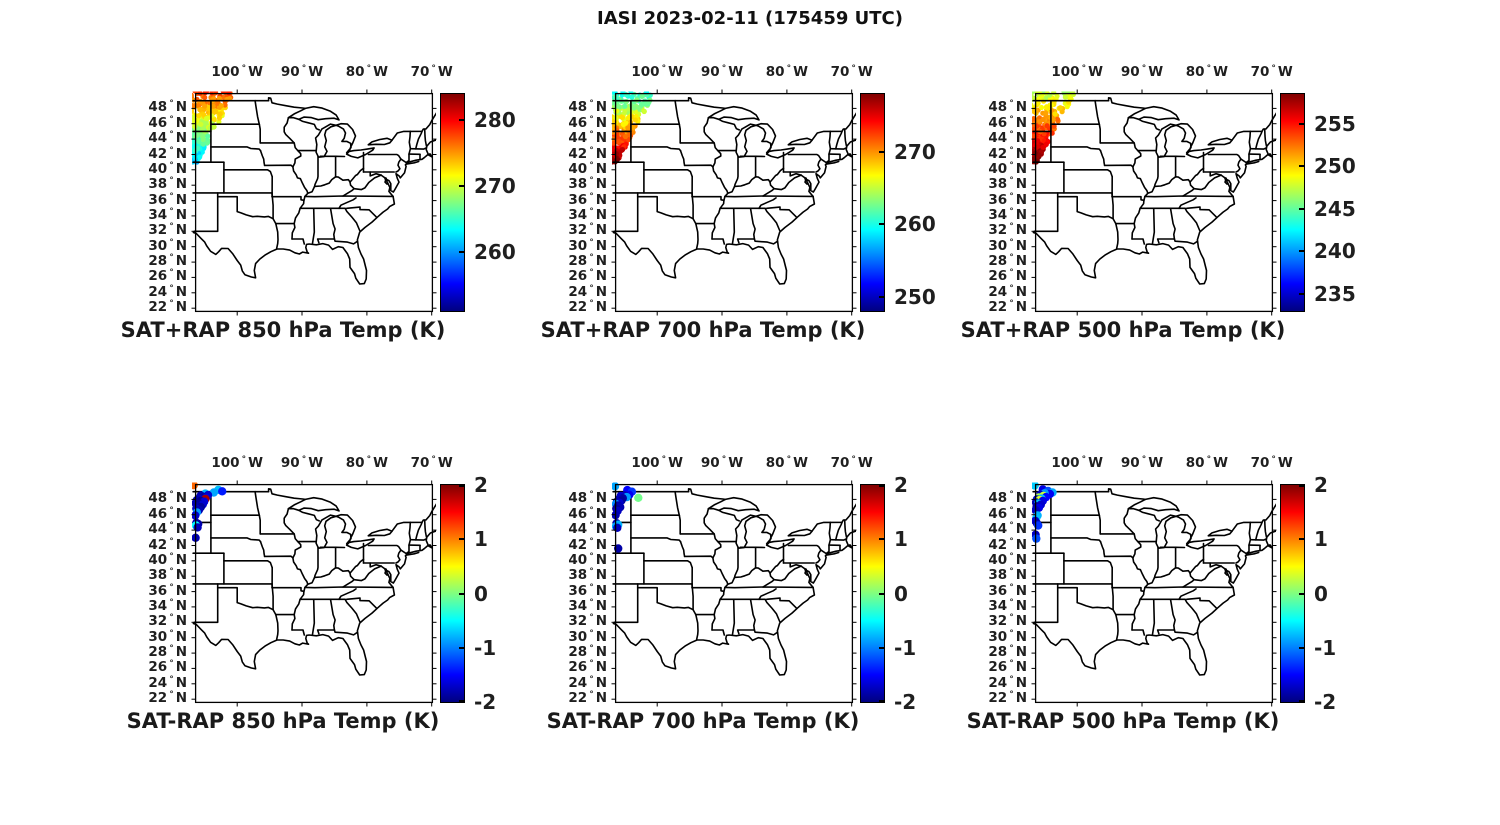 This screenshot has width=1500, height=825. Describe the element at coordinates (1123, 330) in the screenshot. I see `panel-title: SAT+RAP 500 hPa Temp (K)` at that location.